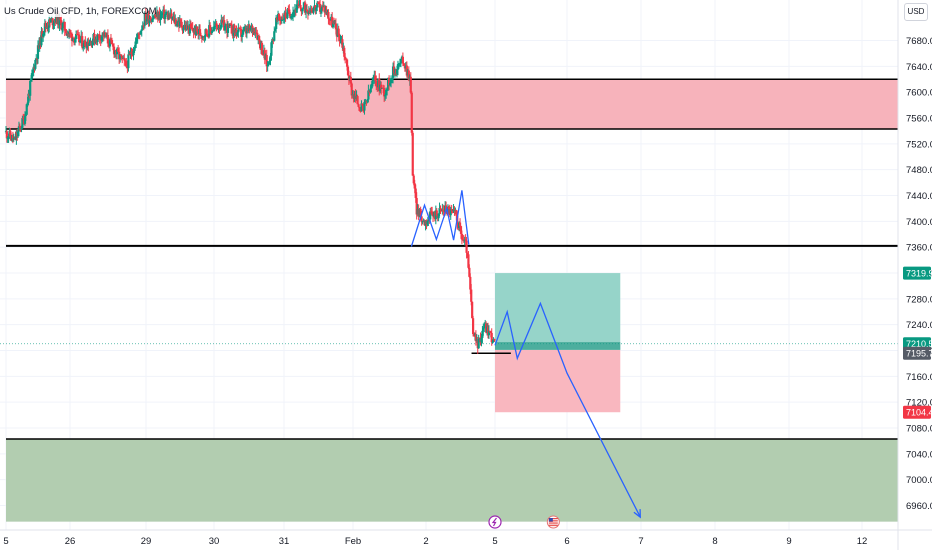  Describe the element at coordinates (214, 541) in the screenshot. I see `time-tick-label: 30` at that location.